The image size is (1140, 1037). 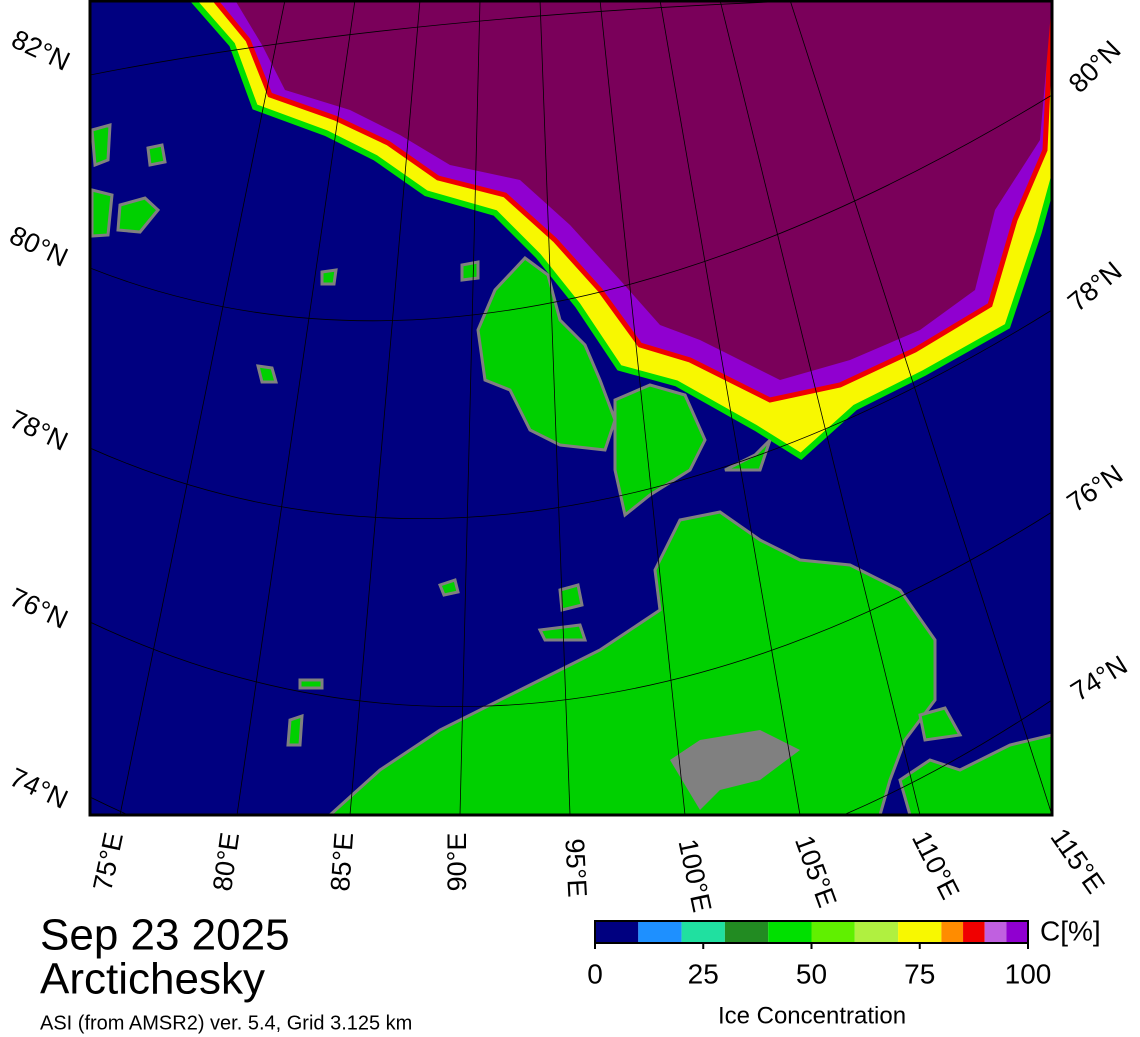 I want to click on islands, so click(x=368, y=322).